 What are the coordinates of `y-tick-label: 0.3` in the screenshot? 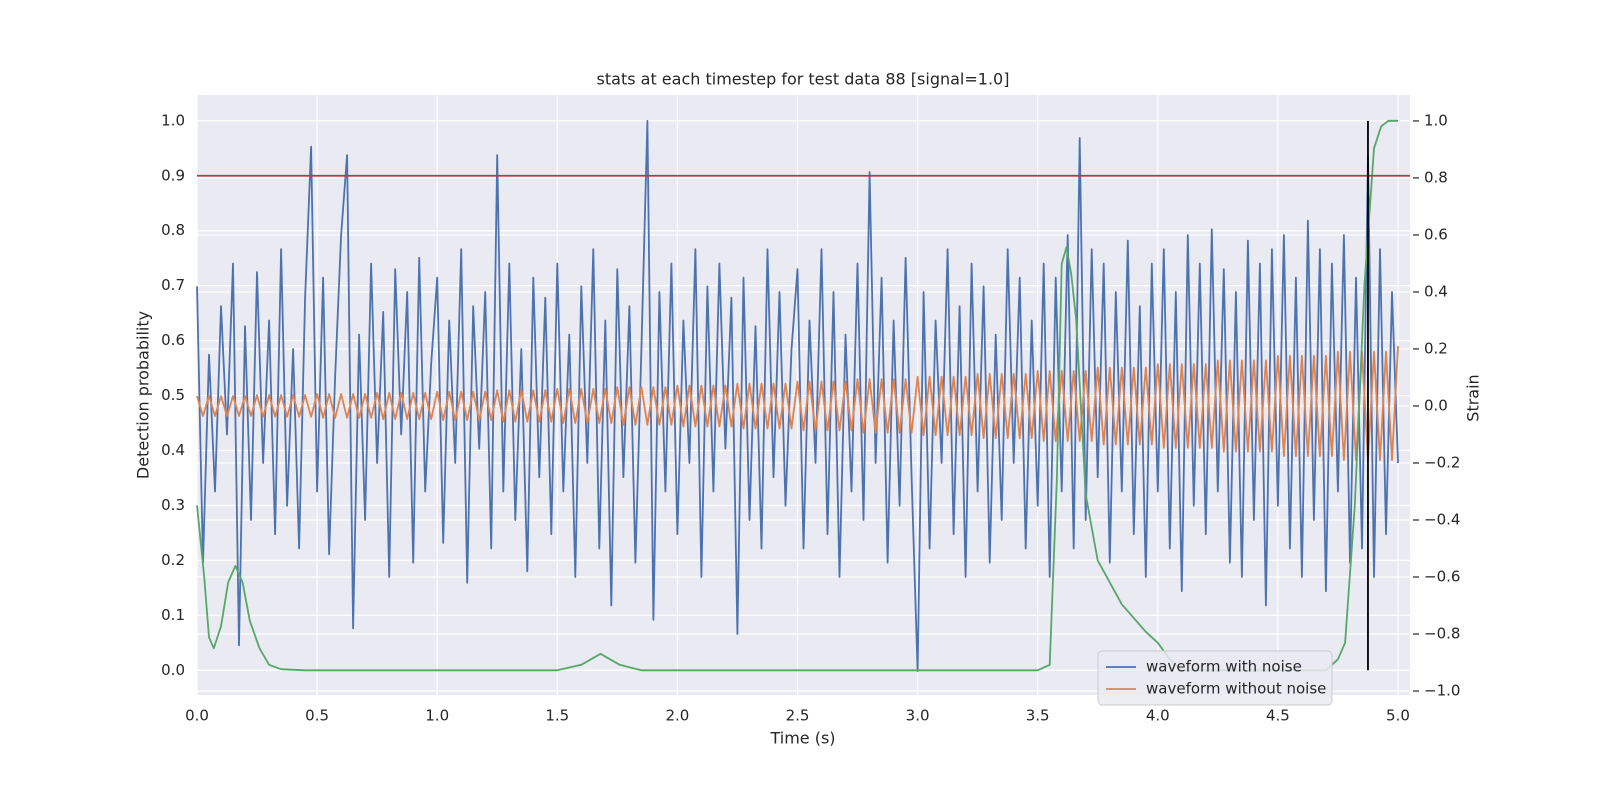 It's located at (173, 505).